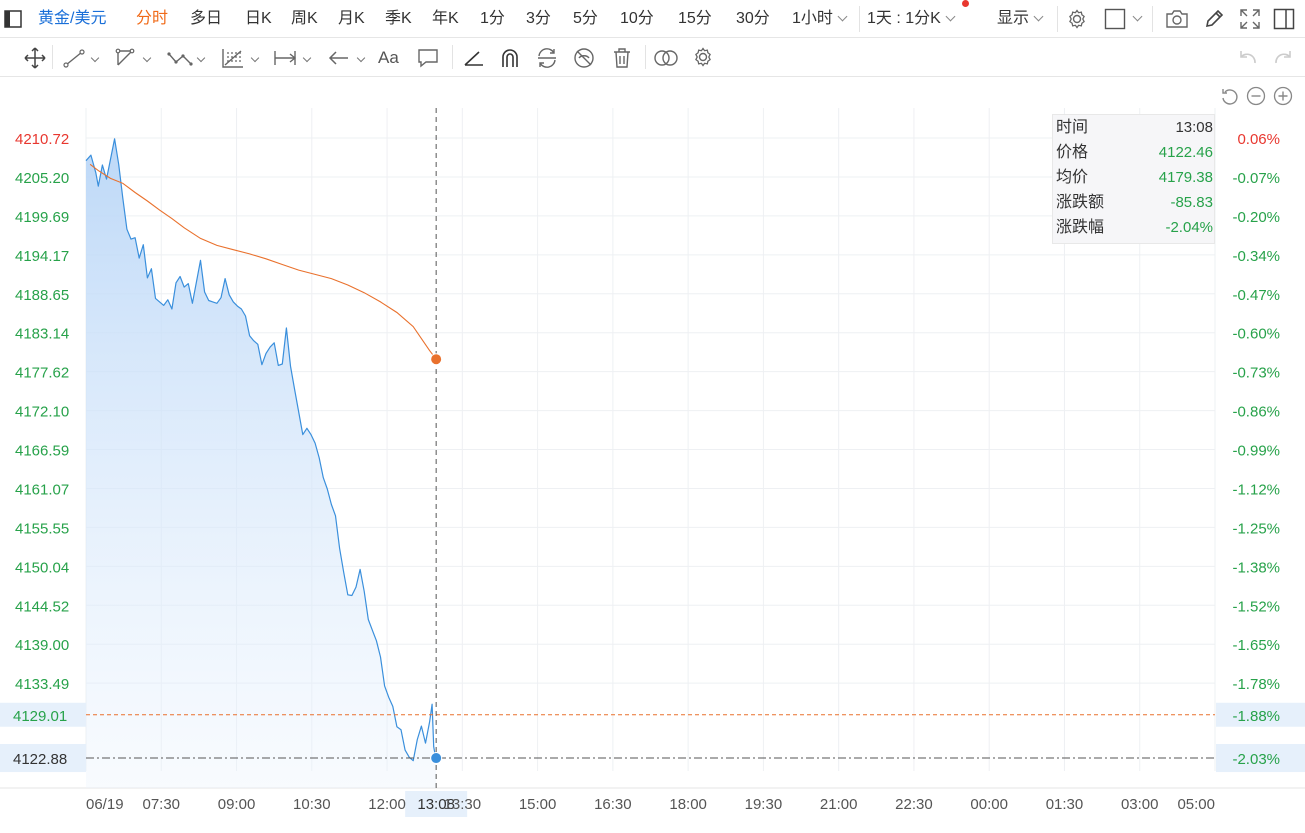 This screenshot has height=833, width=1305. I want to click on trash-icon, so click(622, 58).